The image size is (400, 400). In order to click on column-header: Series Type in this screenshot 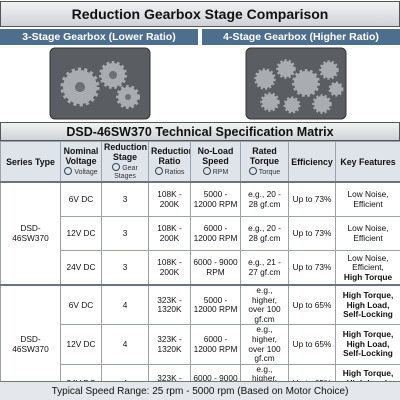, I will do `click(30, 162)`.